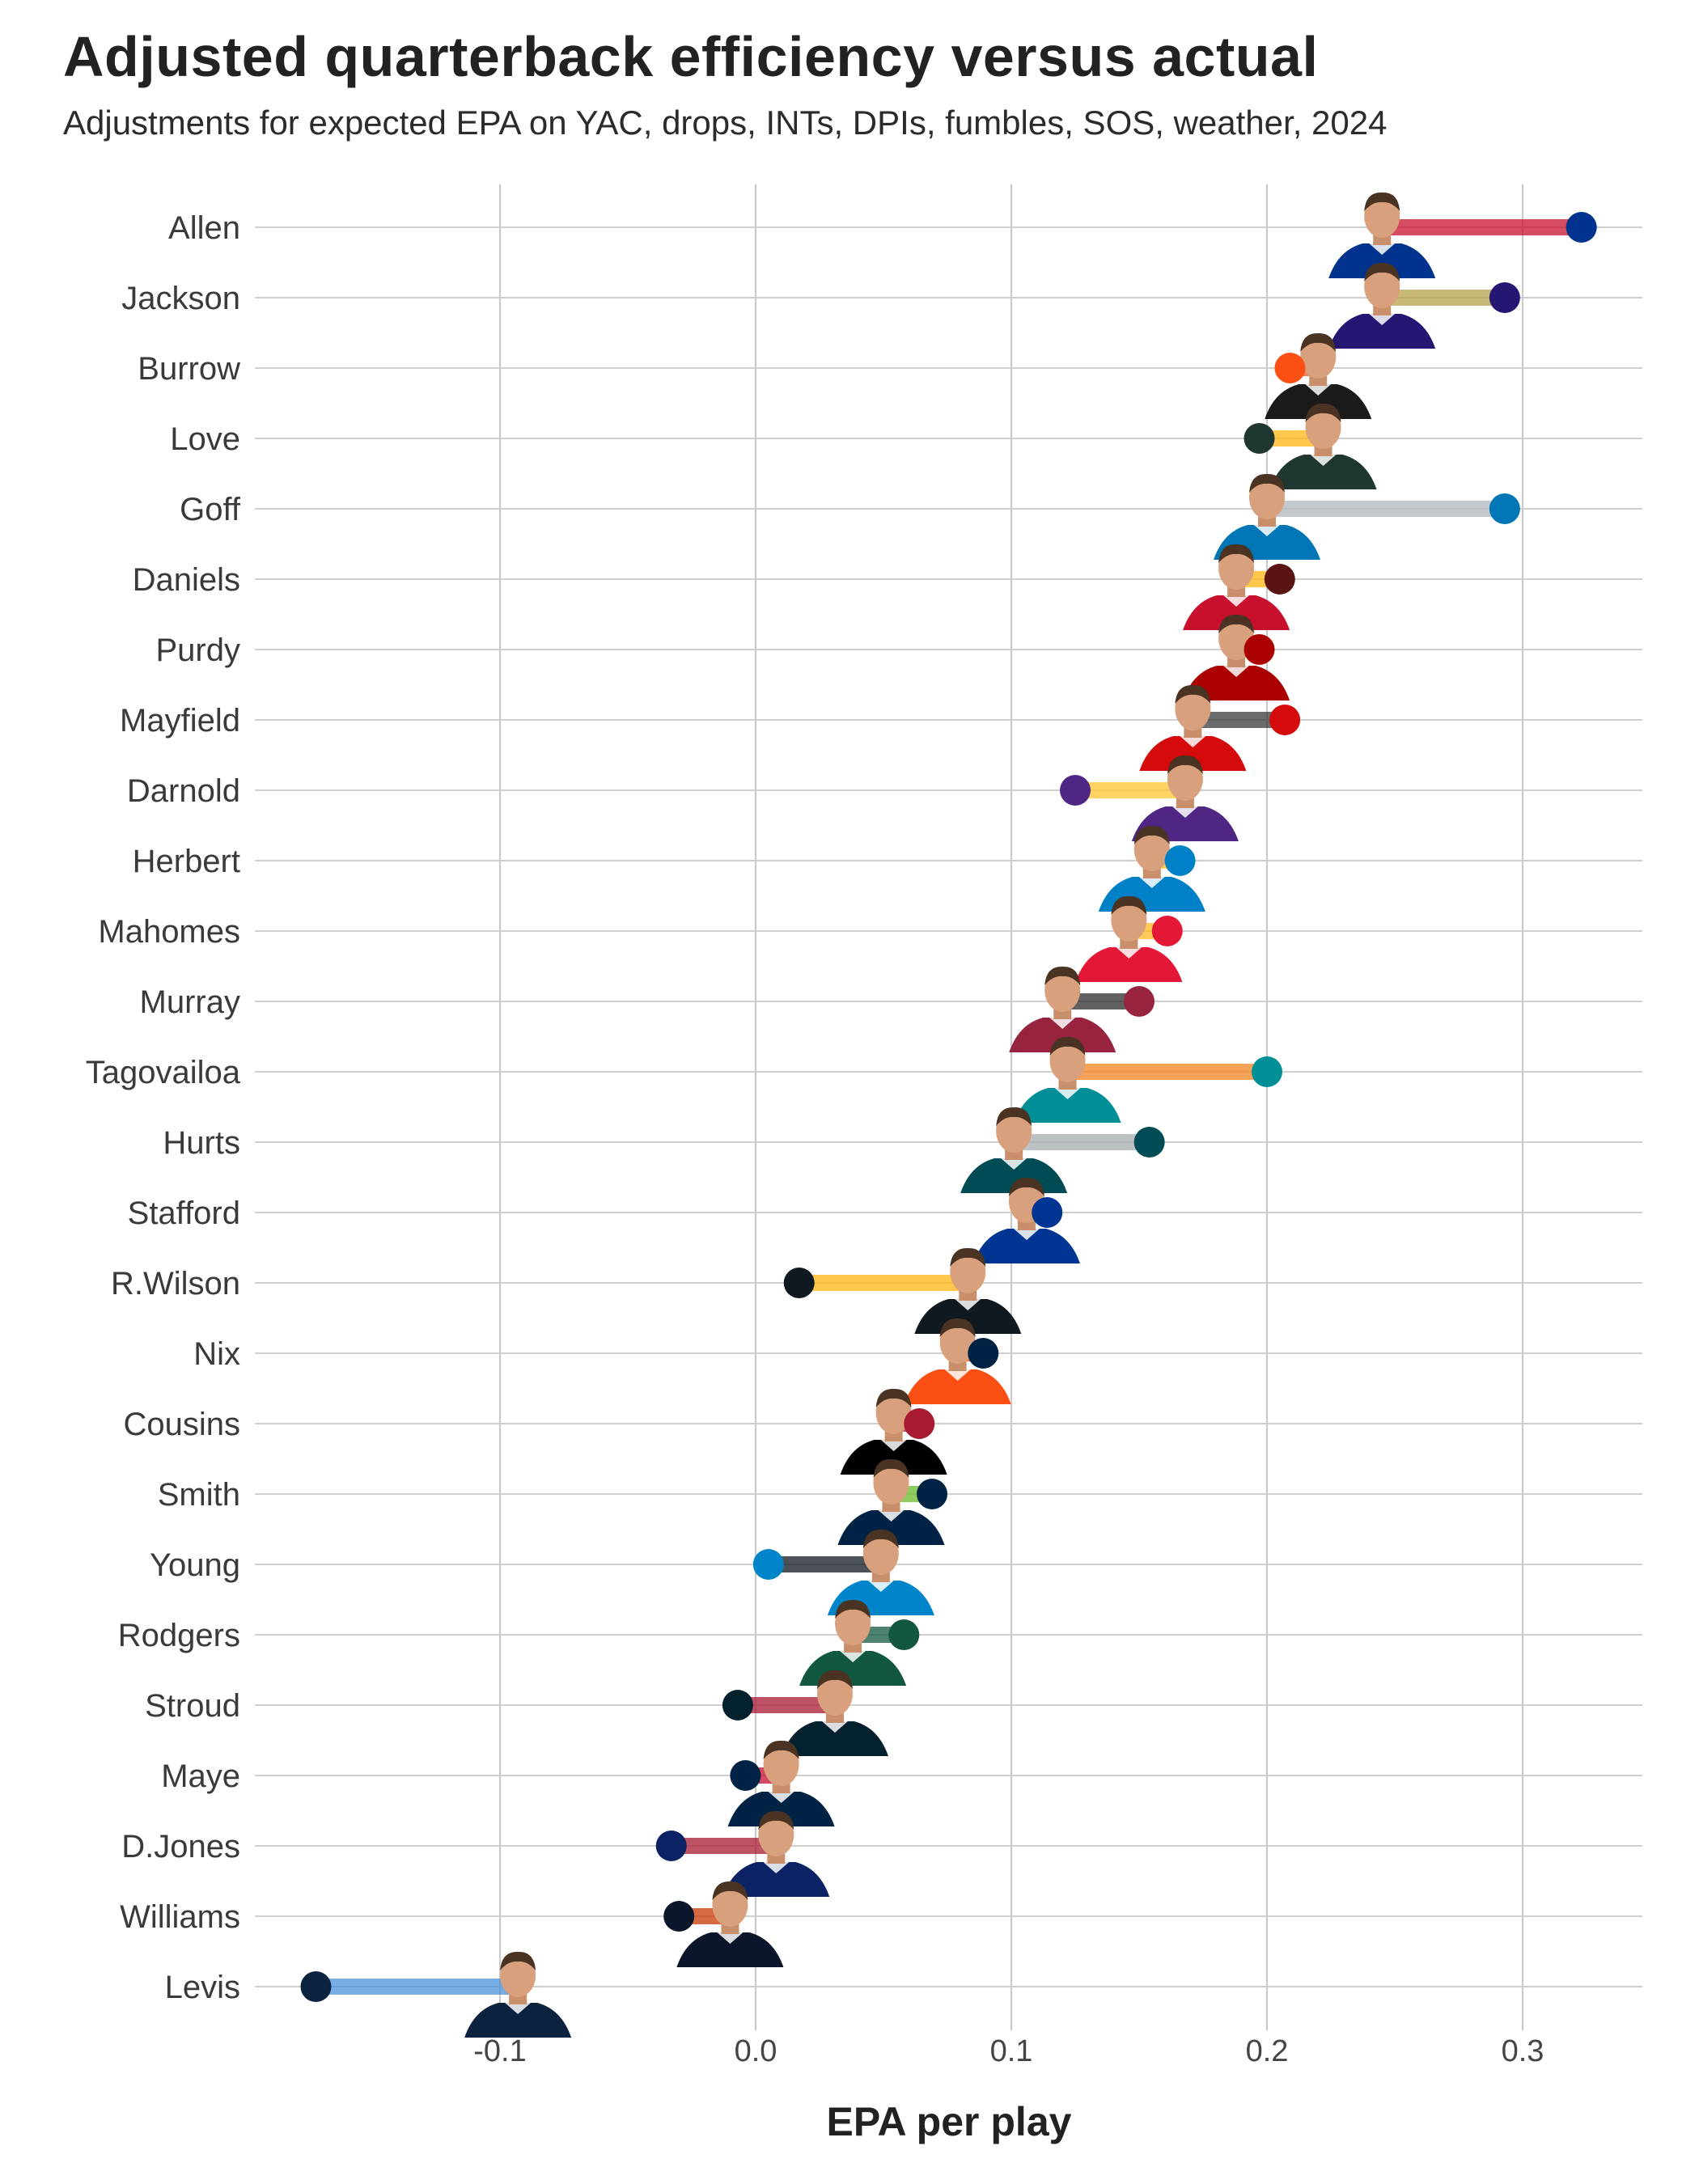 This screenshot has width=1699, height=2184. I want to click on y-tick-label: Tagovailoa, so click(163, 1072).